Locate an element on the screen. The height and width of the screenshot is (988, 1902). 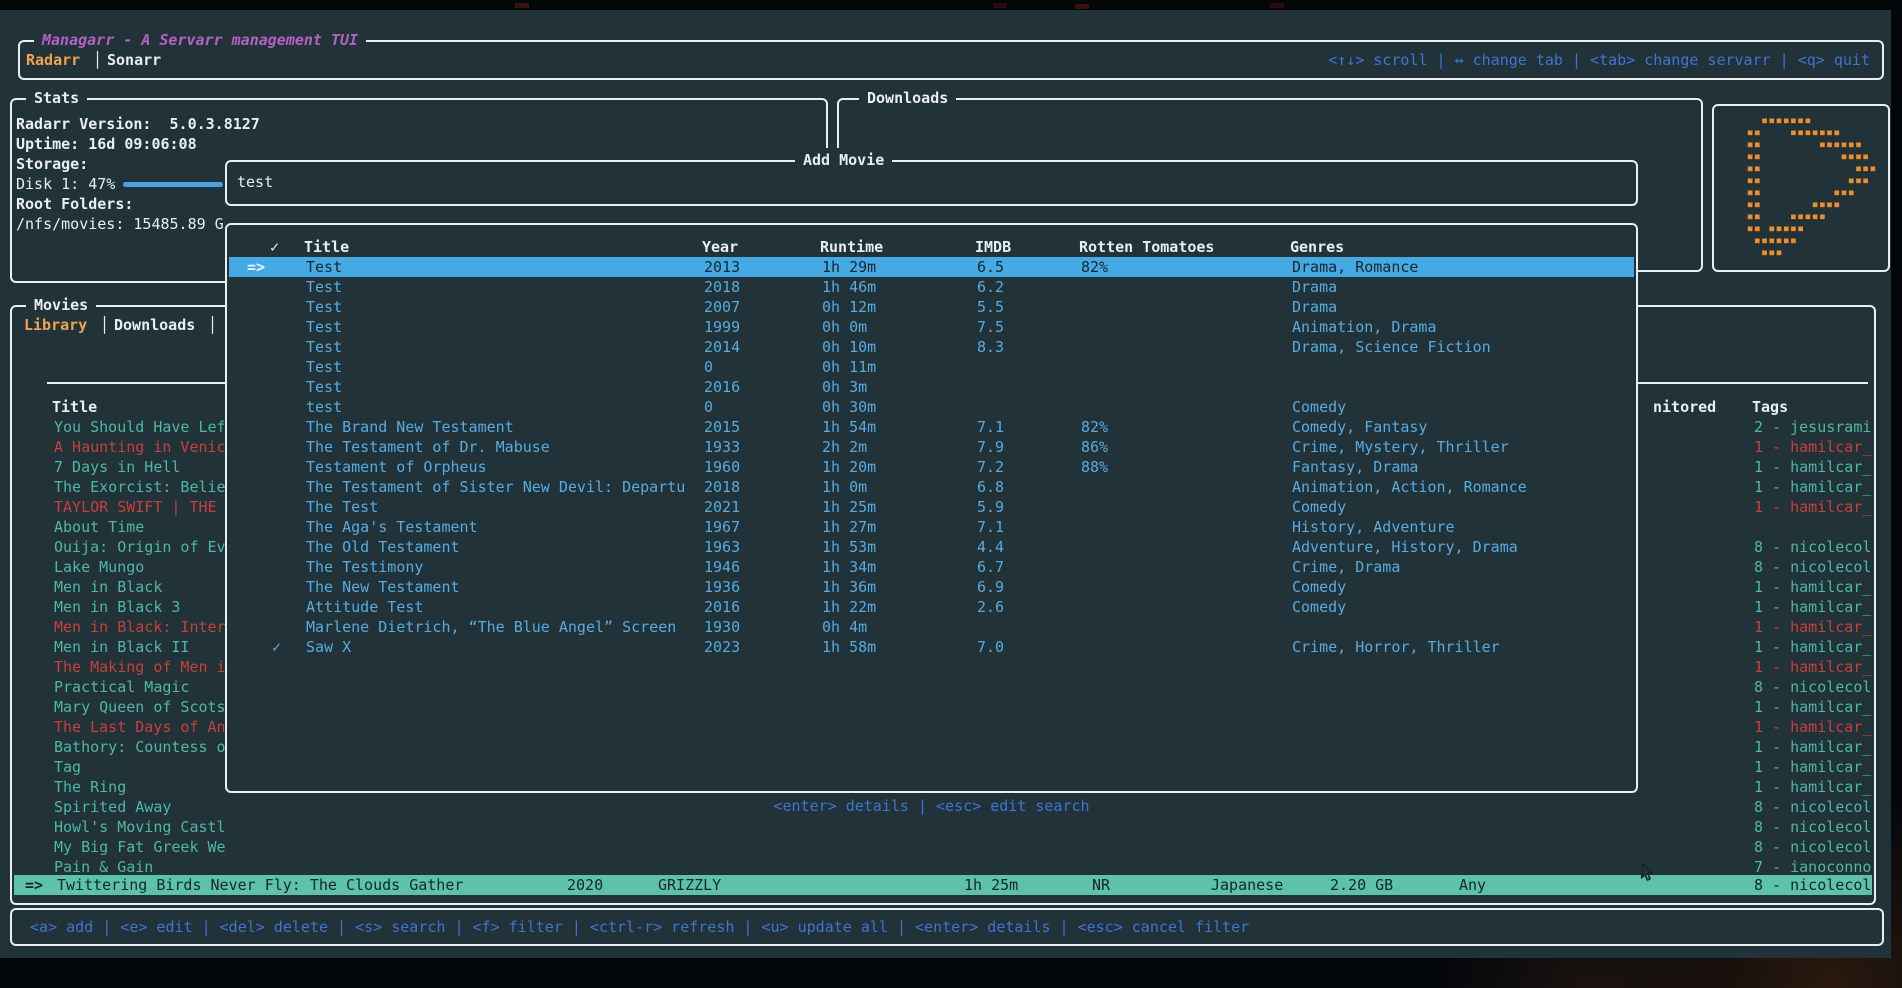
add-movie-result-row: Test 2007 0h 12m 5.5 Drama is located at coordinates (931, 307).